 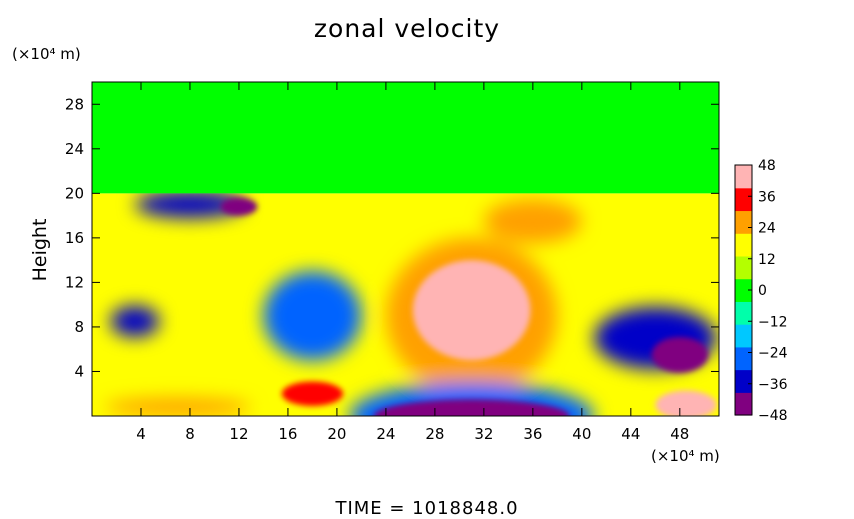 I want to click on x-tick-label: 28, so click(x=434, y=434).